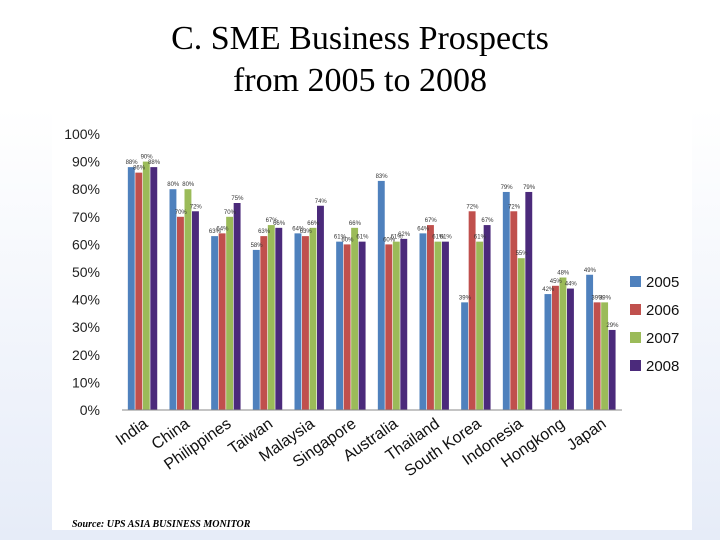  Describe the element at coordinates (662, 366) in the screenshot. I see `legend-label: 2008` at that location.